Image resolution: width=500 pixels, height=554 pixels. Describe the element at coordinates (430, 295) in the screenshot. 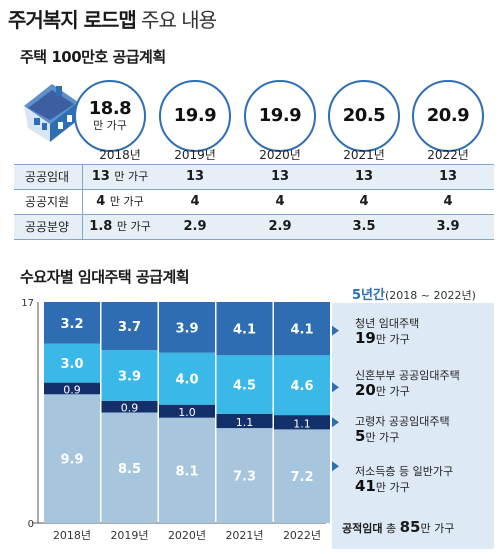

I see `period-range: (2018 ~ 2022년)` at that location.